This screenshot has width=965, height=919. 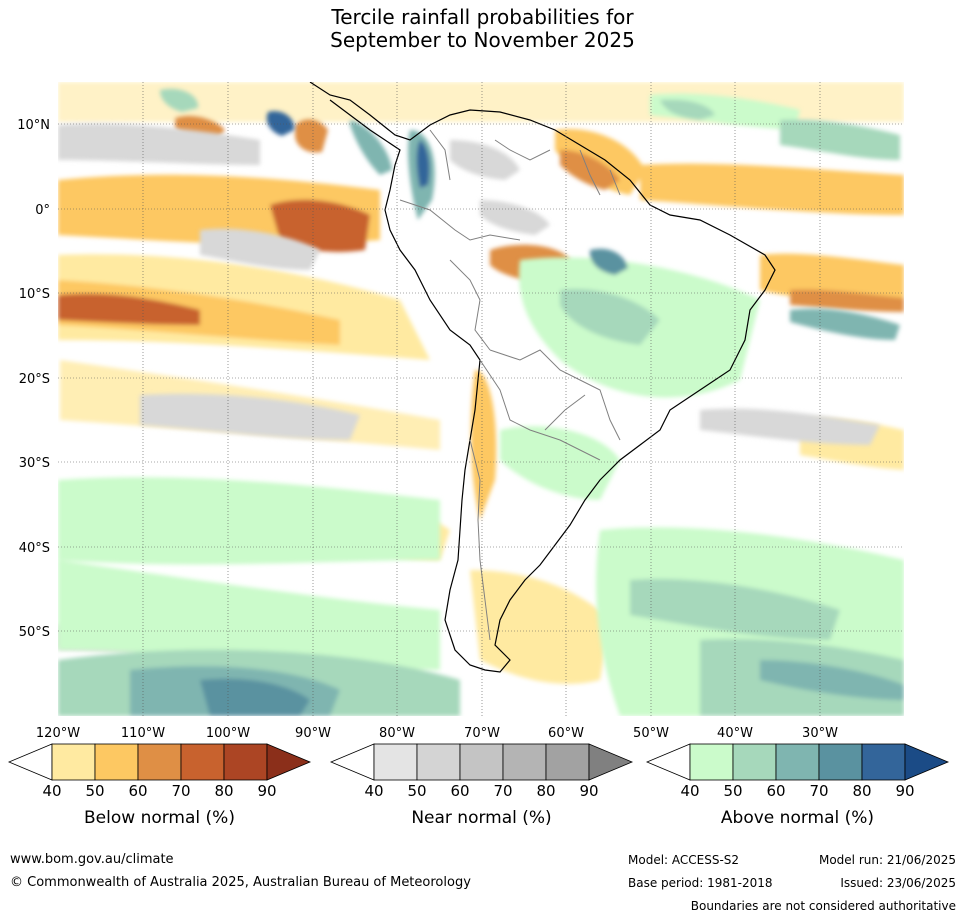 What do you see at coordinates (887, 860) in the screenshot?
I see `footer-model-run: Model run: 21/06/2025` at bounding box center [887, 860].